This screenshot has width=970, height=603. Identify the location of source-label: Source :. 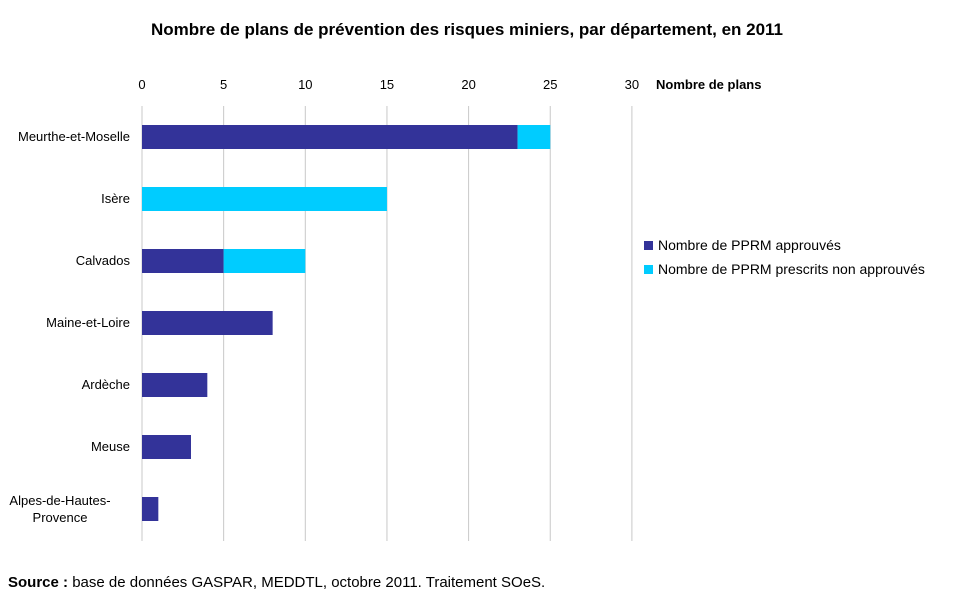
(38, 582).